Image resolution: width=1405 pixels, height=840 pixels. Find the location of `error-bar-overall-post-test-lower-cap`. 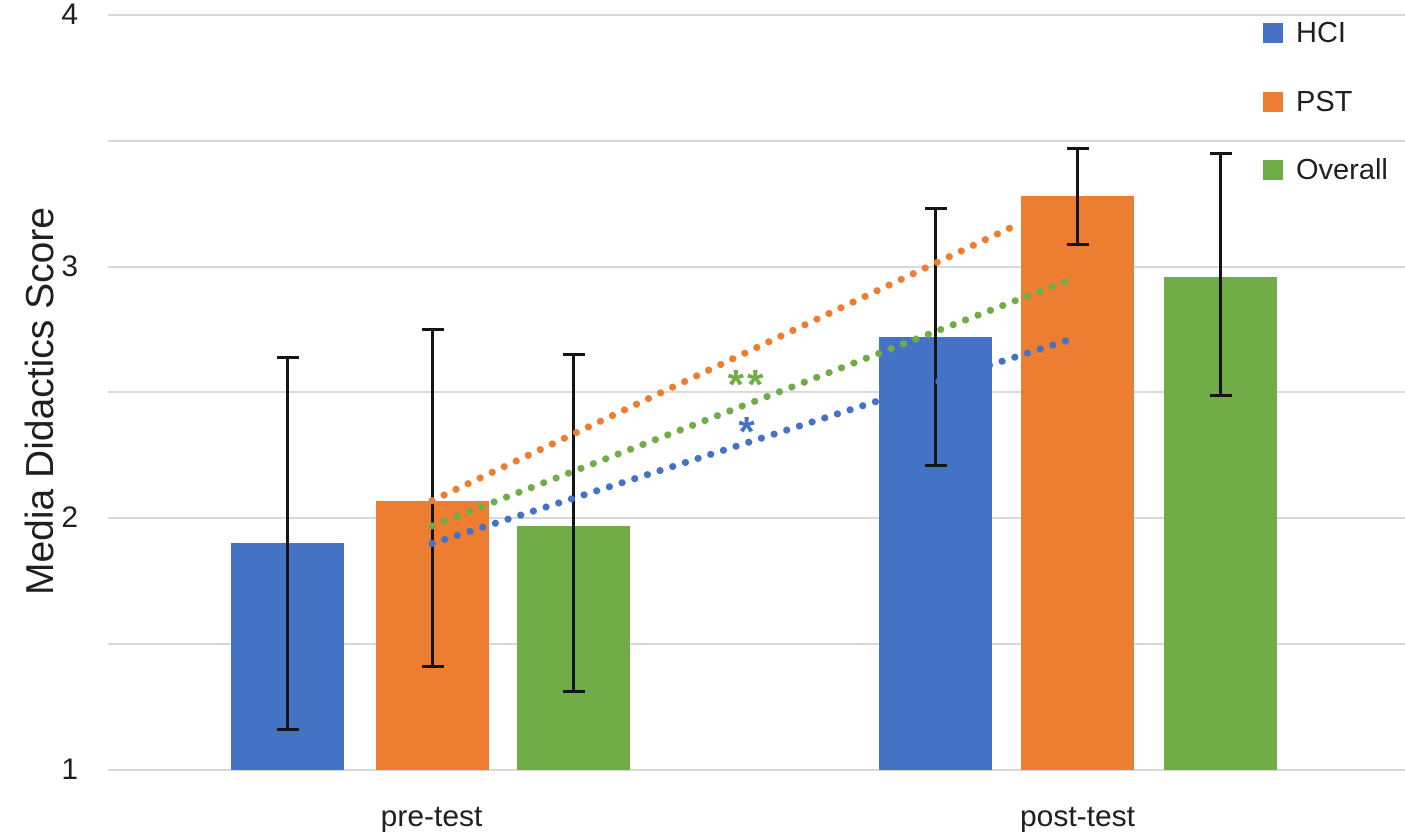

error-bar-overall-post-test-lower-cap is located at coordinates (1220, 395).